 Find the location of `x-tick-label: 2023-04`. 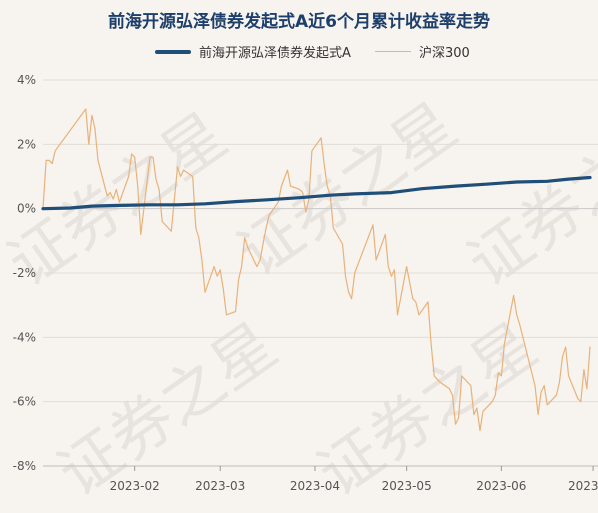

x-tick-label: 2023-04 is located at coordinates (315, 486).